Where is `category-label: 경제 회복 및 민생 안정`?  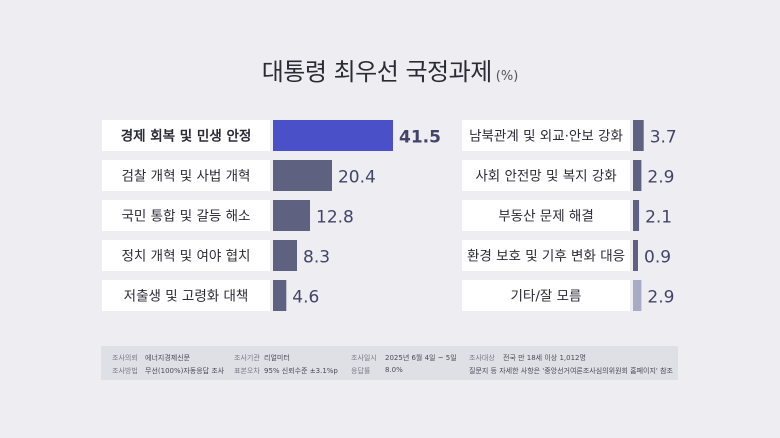 category-label: 경제 회복 및 민생 안정 is located at coordinates (186, 136).